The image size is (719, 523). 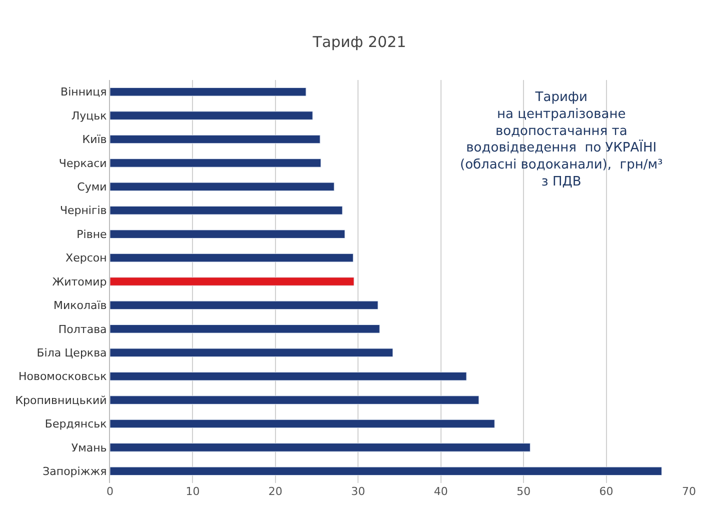 I want to click on x-tick-label: 30, so click(x=358, y=491).